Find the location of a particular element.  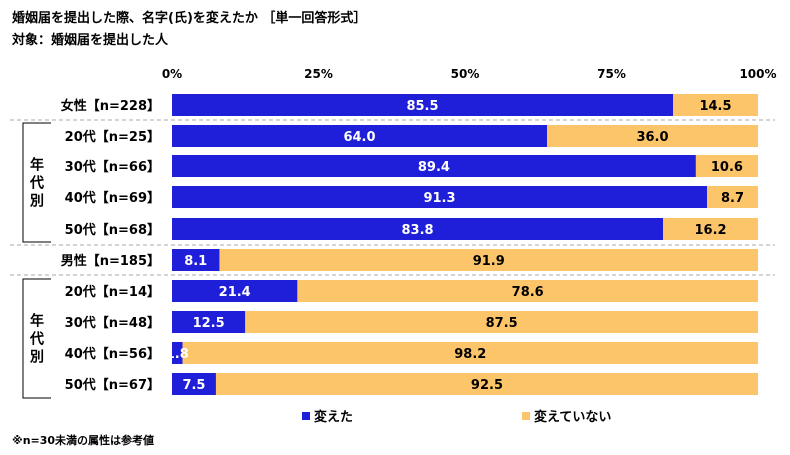

value-label-not-changed: 78.6 is located at coordinates (528, 292).